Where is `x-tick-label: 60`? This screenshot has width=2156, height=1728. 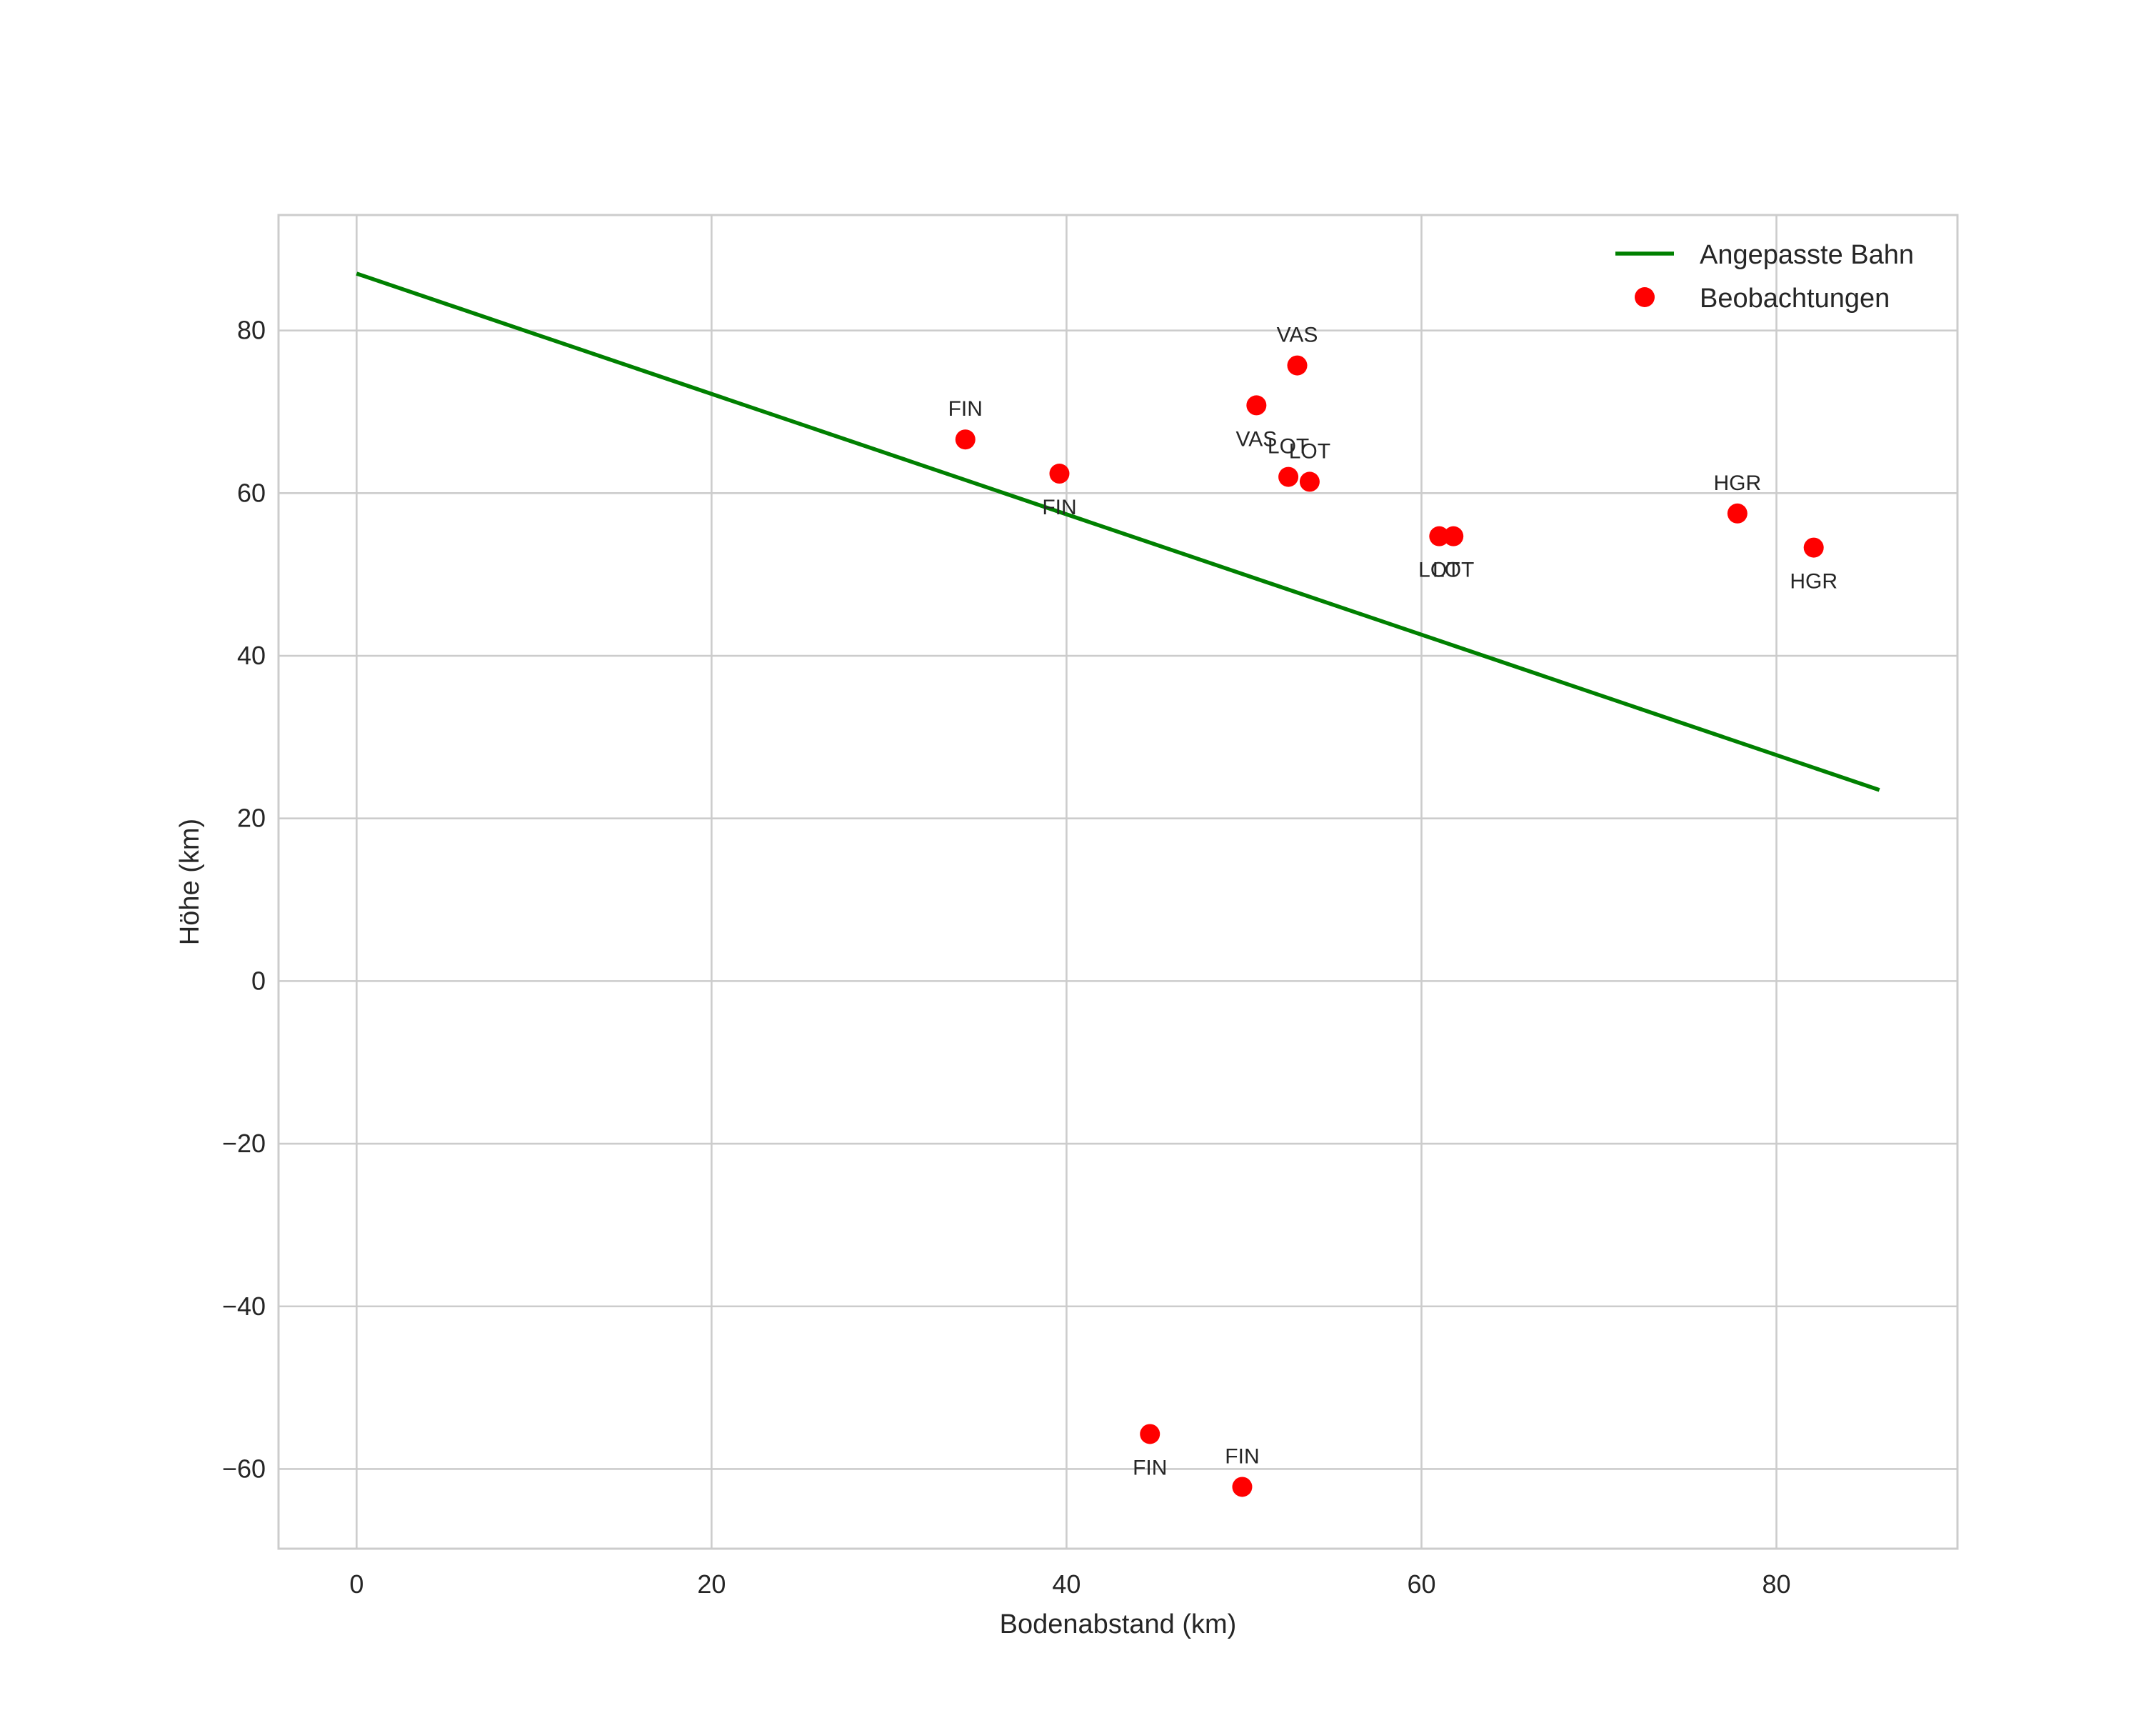 x-tick-label: 60 is located at coordinates (1421, 1584).